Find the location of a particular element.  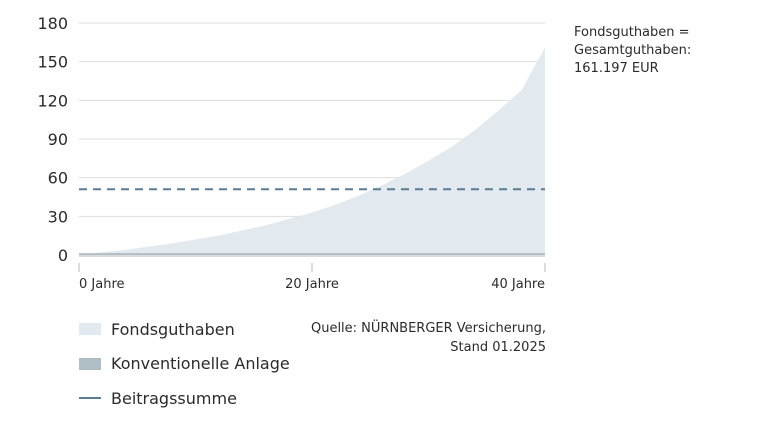

legend-swatch-beitragssumme is located at coordinates (90, 398).